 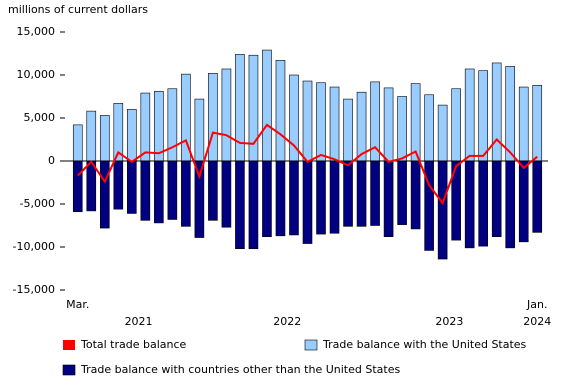 I want to click on x-tick-label: Mar., so click(x=77, y=304).